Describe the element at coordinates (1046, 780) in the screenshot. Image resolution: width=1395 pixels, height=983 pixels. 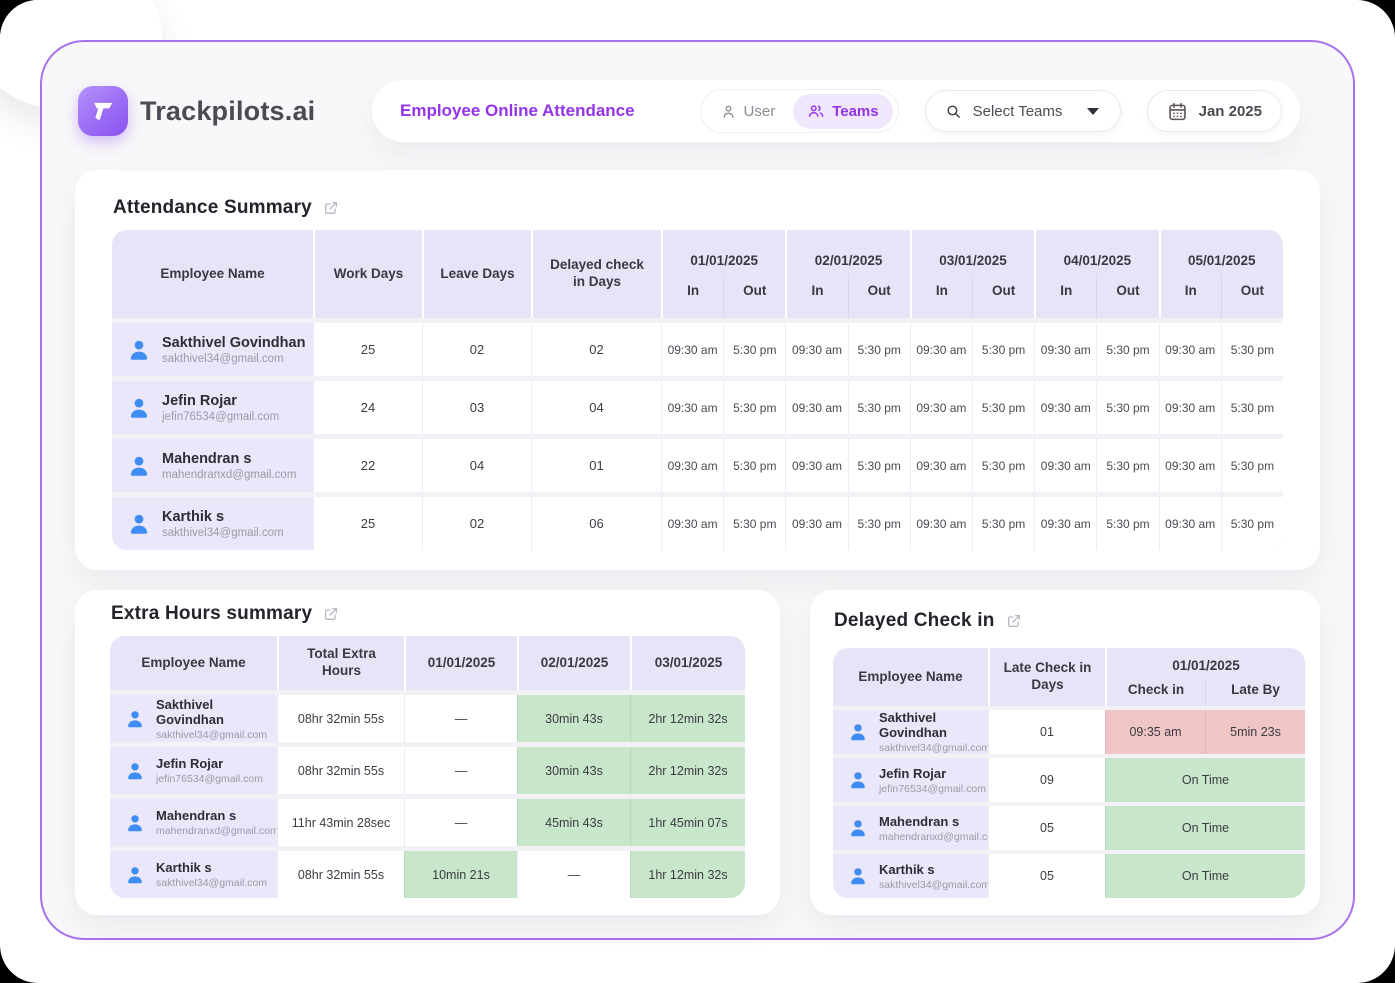
I see `late-days-value: 09` at that location.